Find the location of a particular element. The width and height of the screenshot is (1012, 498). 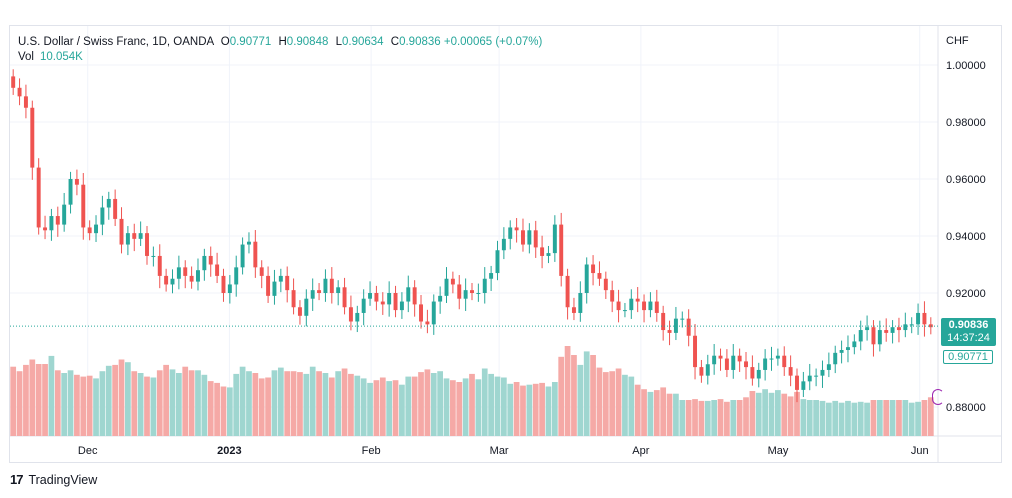

x-tick-label: May is located at coordinates (778, 451).